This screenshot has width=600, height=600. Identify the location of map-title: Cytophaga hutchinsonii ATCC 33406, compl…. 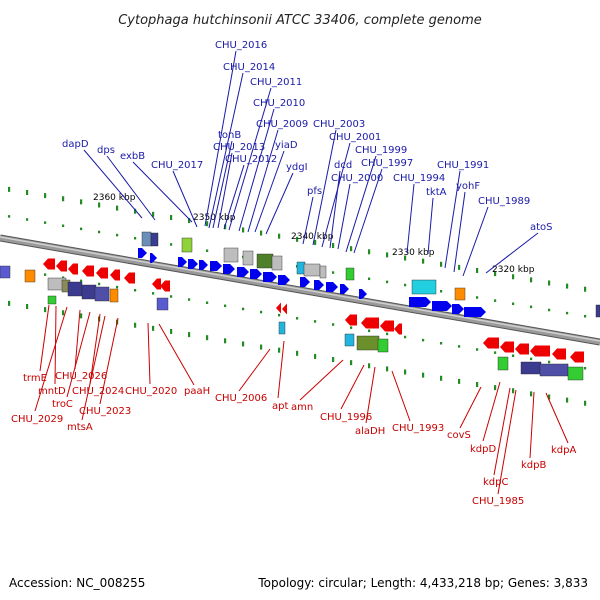
(300, 20).